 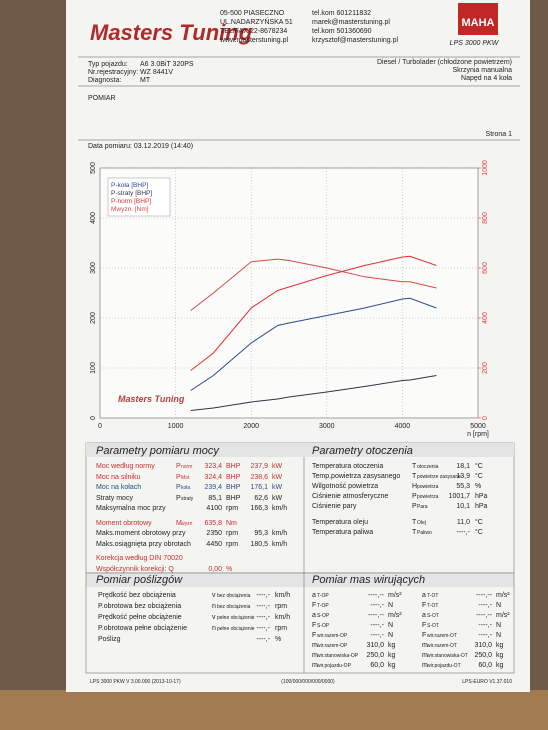 What do you see at coordinates (486, 78) in the screenshot?
I see `vehicle-detail: Napęd na 4 koła` at bounding box center [486, 78].